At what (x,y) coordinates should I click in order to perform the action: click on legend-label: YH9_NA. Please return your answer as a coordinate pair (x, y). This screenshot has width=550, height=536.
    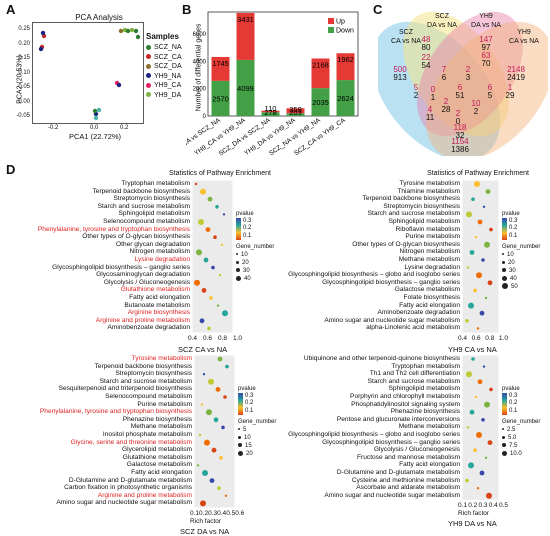
    Looking at the image, I should click on (168, 76).